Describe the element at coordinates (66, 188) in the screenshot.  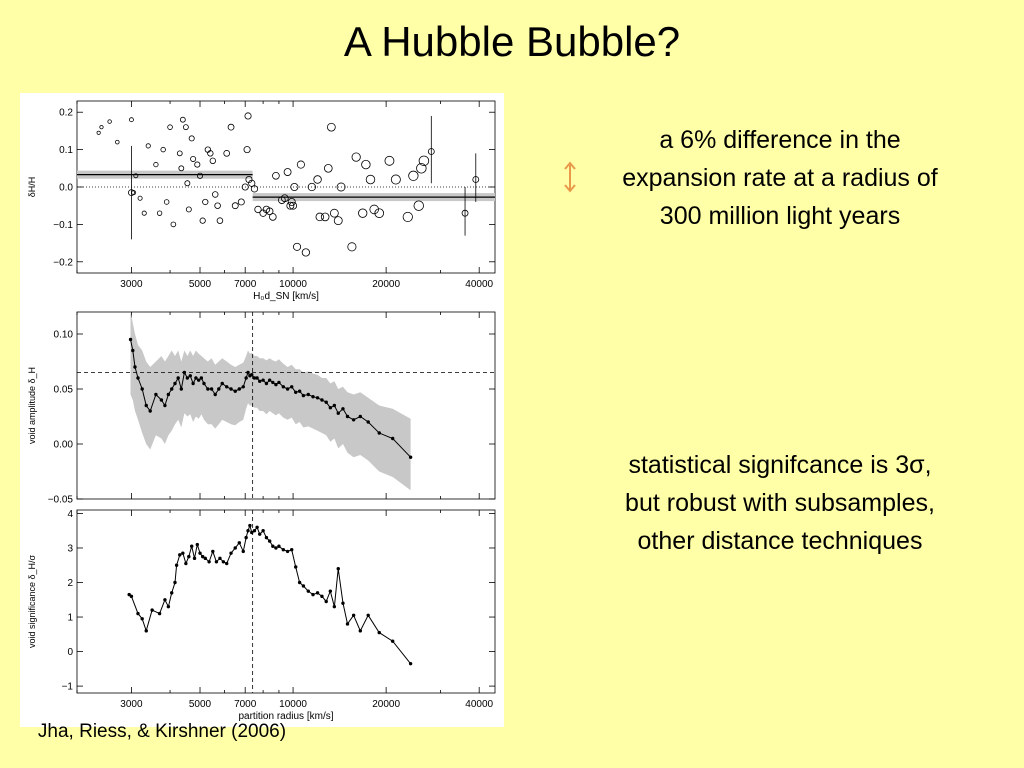
I see `y-tick-label: 0.0` at that location.